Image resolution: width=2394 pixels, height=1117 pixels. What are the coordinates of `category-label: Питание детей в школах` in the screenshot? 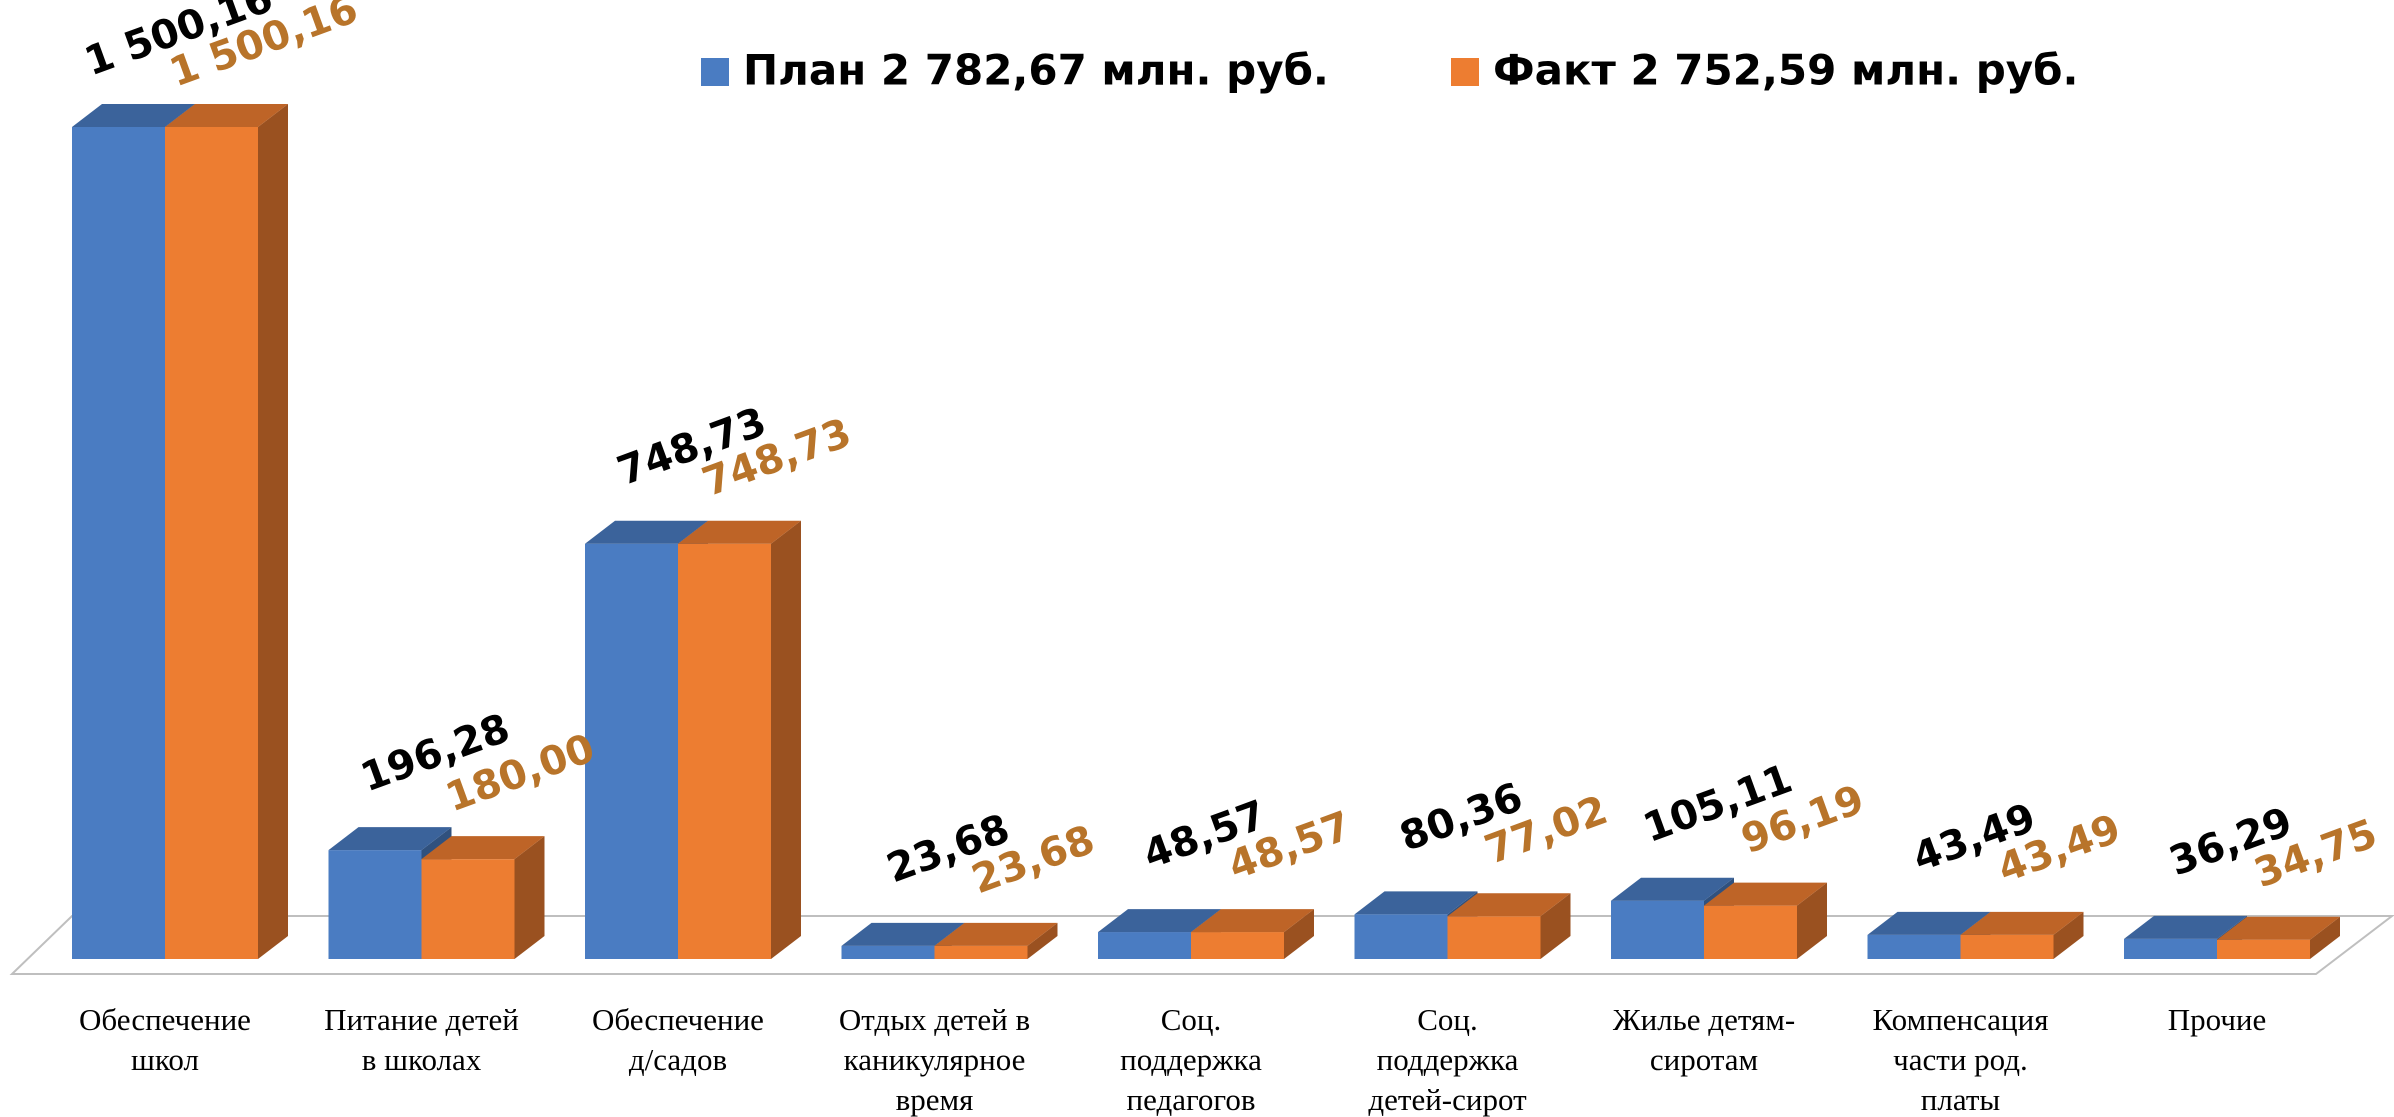 It's located at (421, 1039).